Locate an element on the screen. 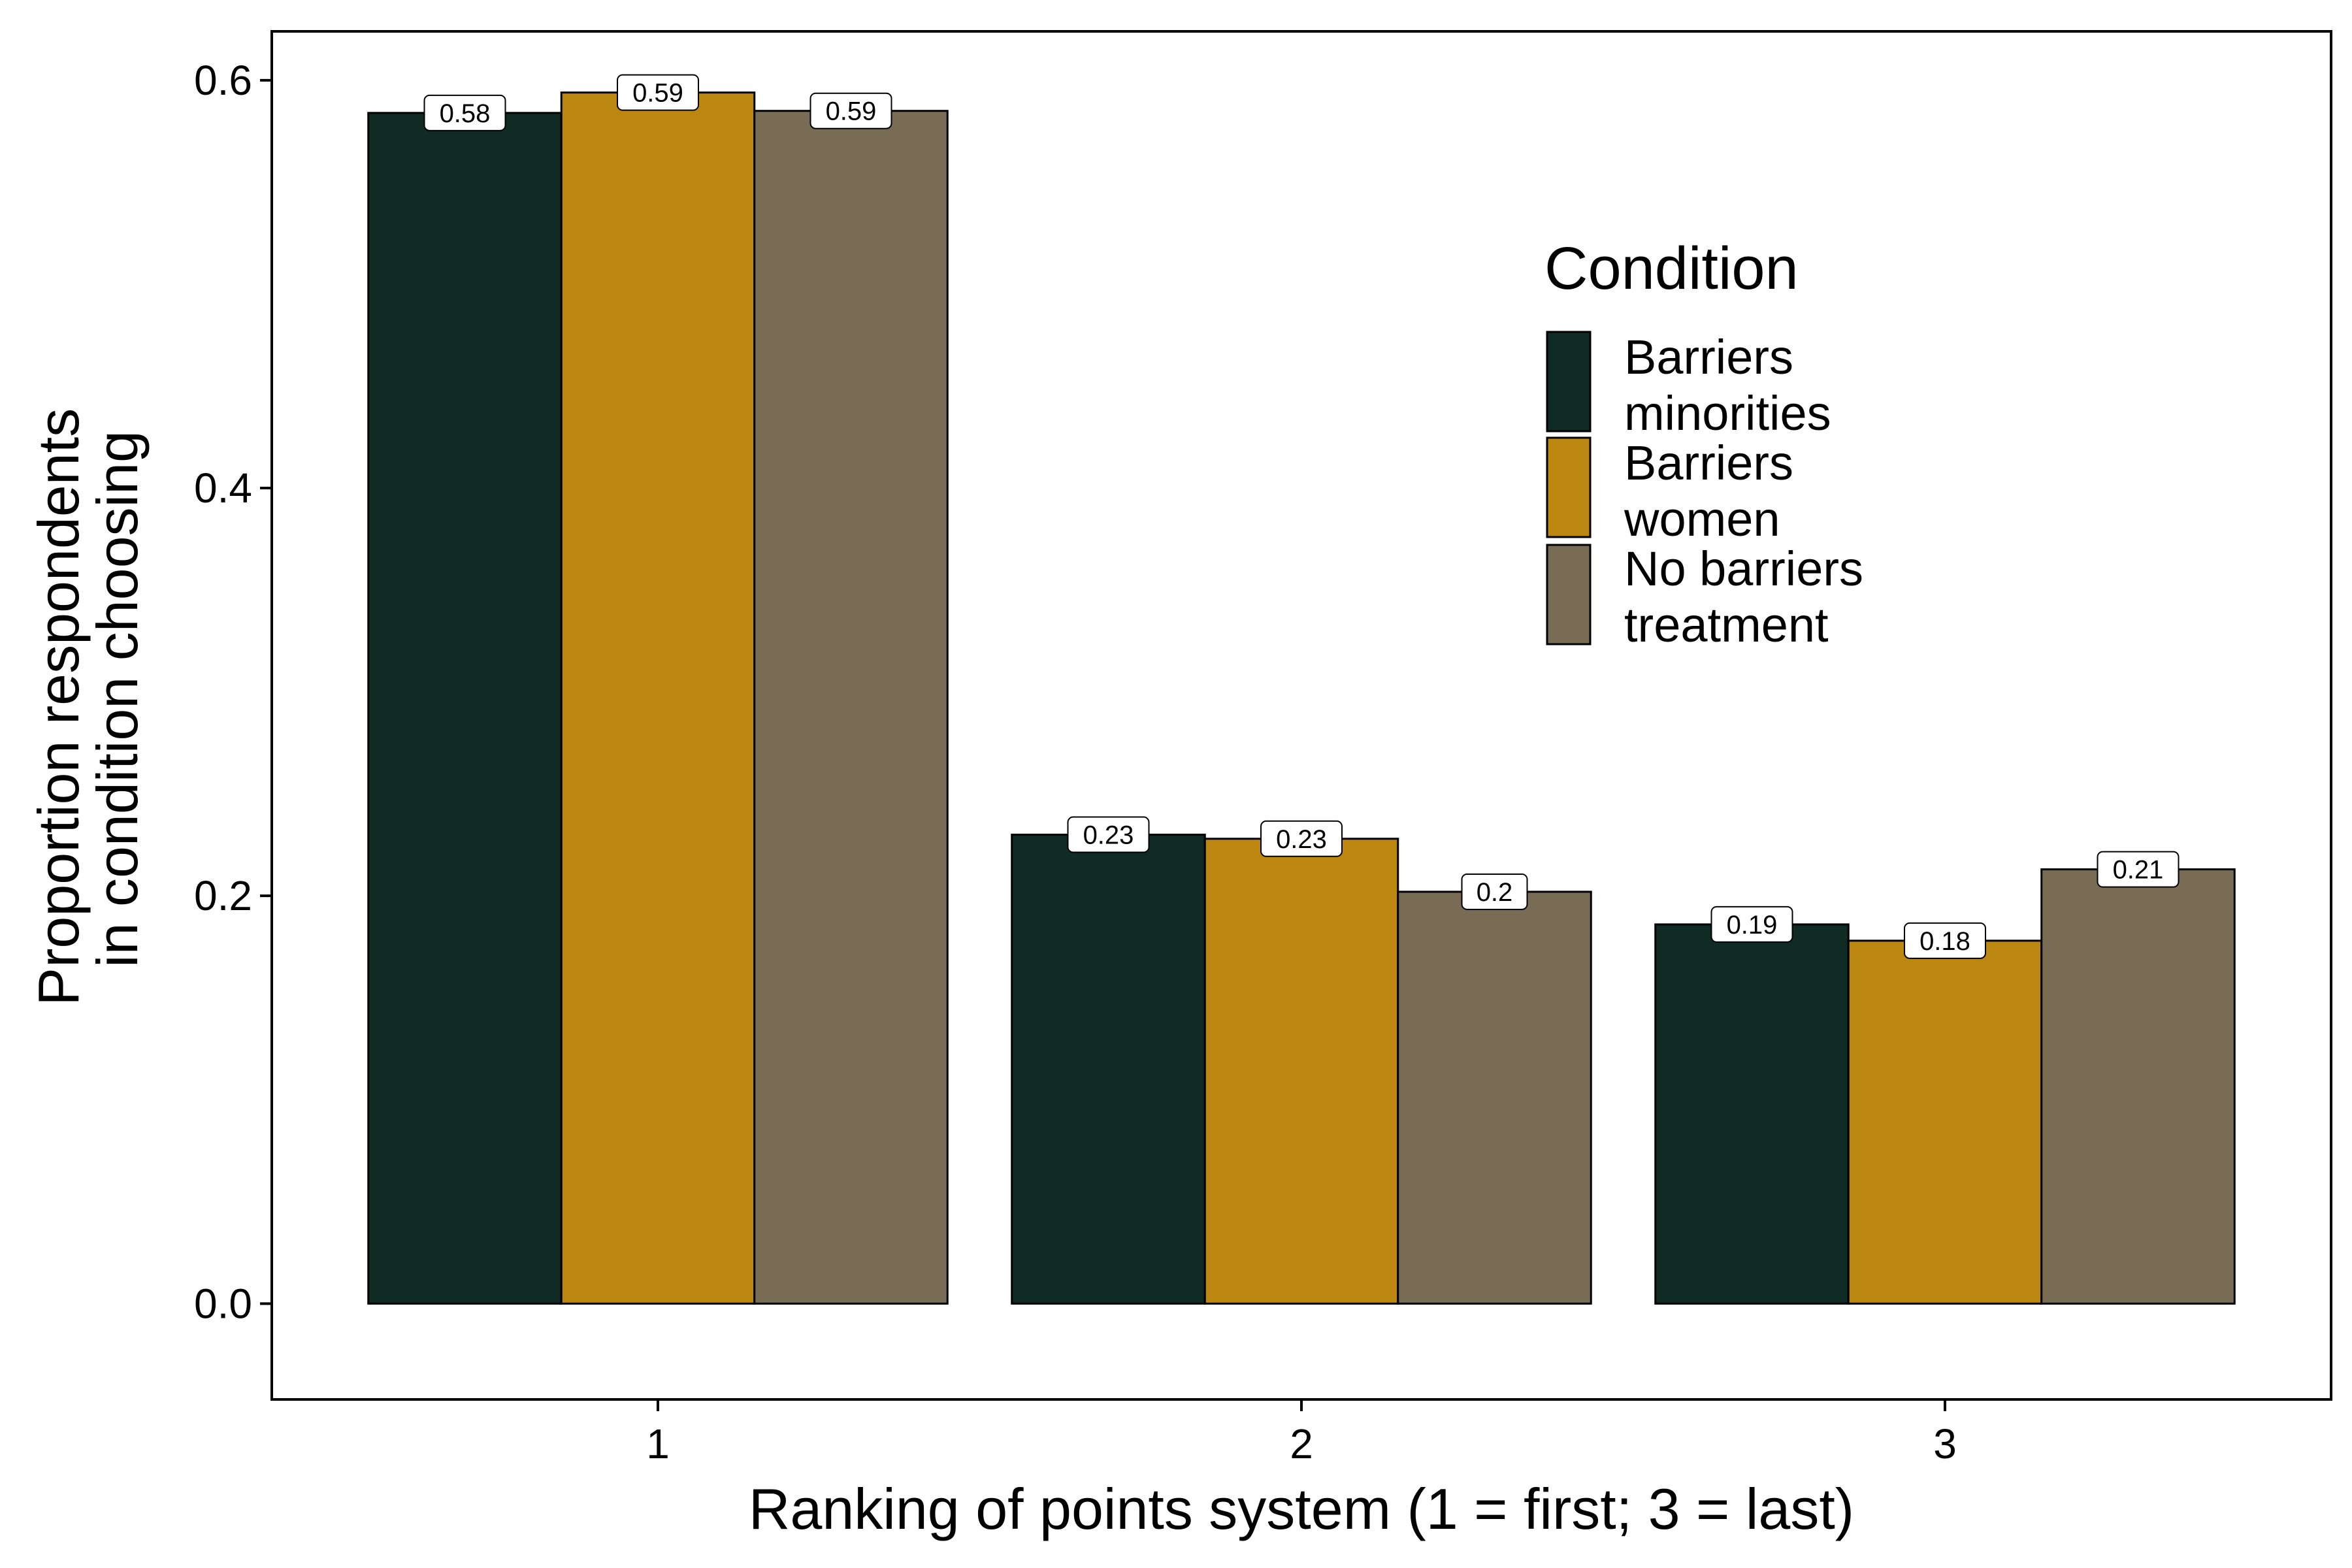 The height and width of the screenshot is (1568, 2352). svg-text: Barriers minorities is located at coordinates (1727, 385).